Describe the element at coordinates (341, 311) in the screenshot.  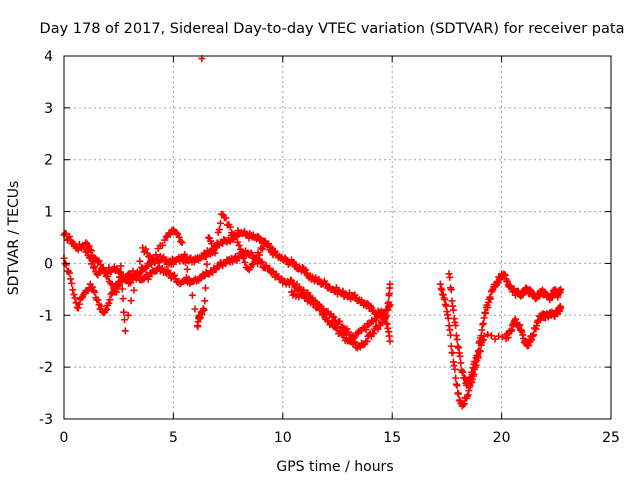
I see `series-extra-band` at that location.